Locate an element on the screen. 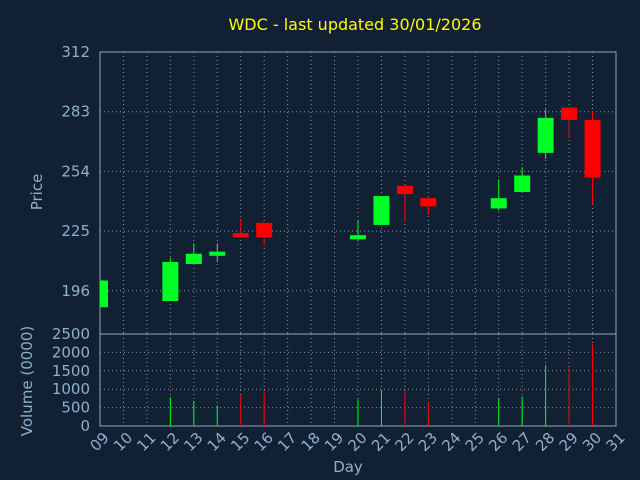 The image size is (640, 480). volume-tick-label: 1500 is located at coordinates (71, 371).